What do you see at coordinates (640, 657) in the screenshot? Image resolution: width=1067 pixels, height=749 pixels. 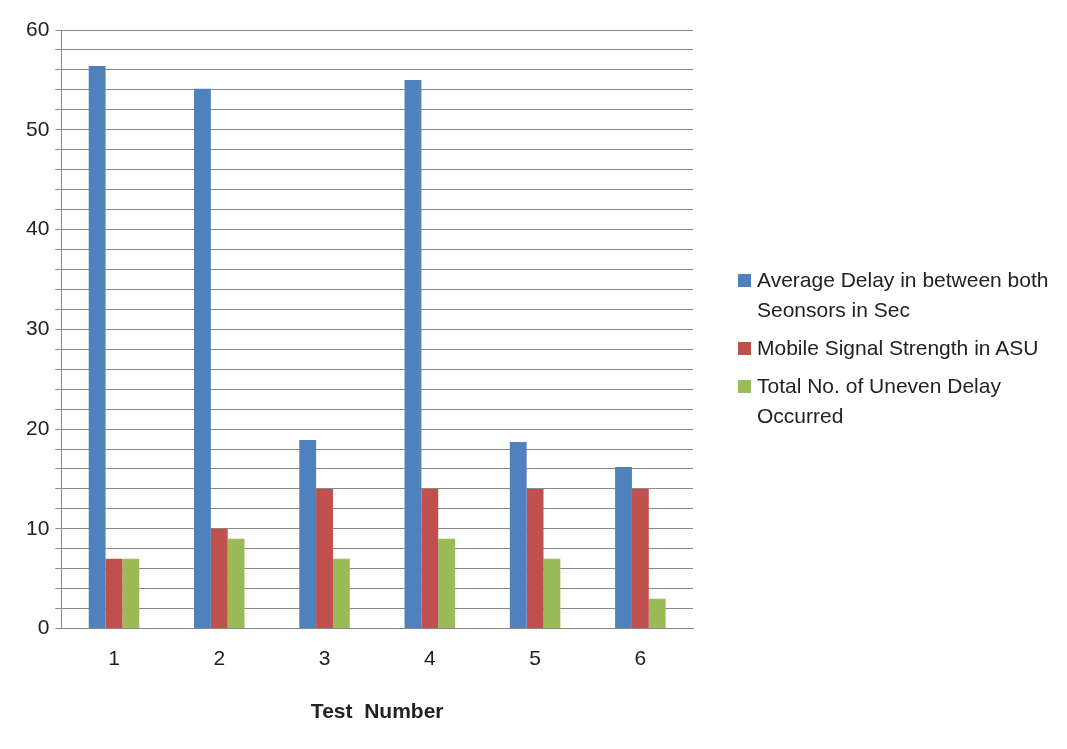 I see `x-tick-label: 6` at bounding box center [640, 657].